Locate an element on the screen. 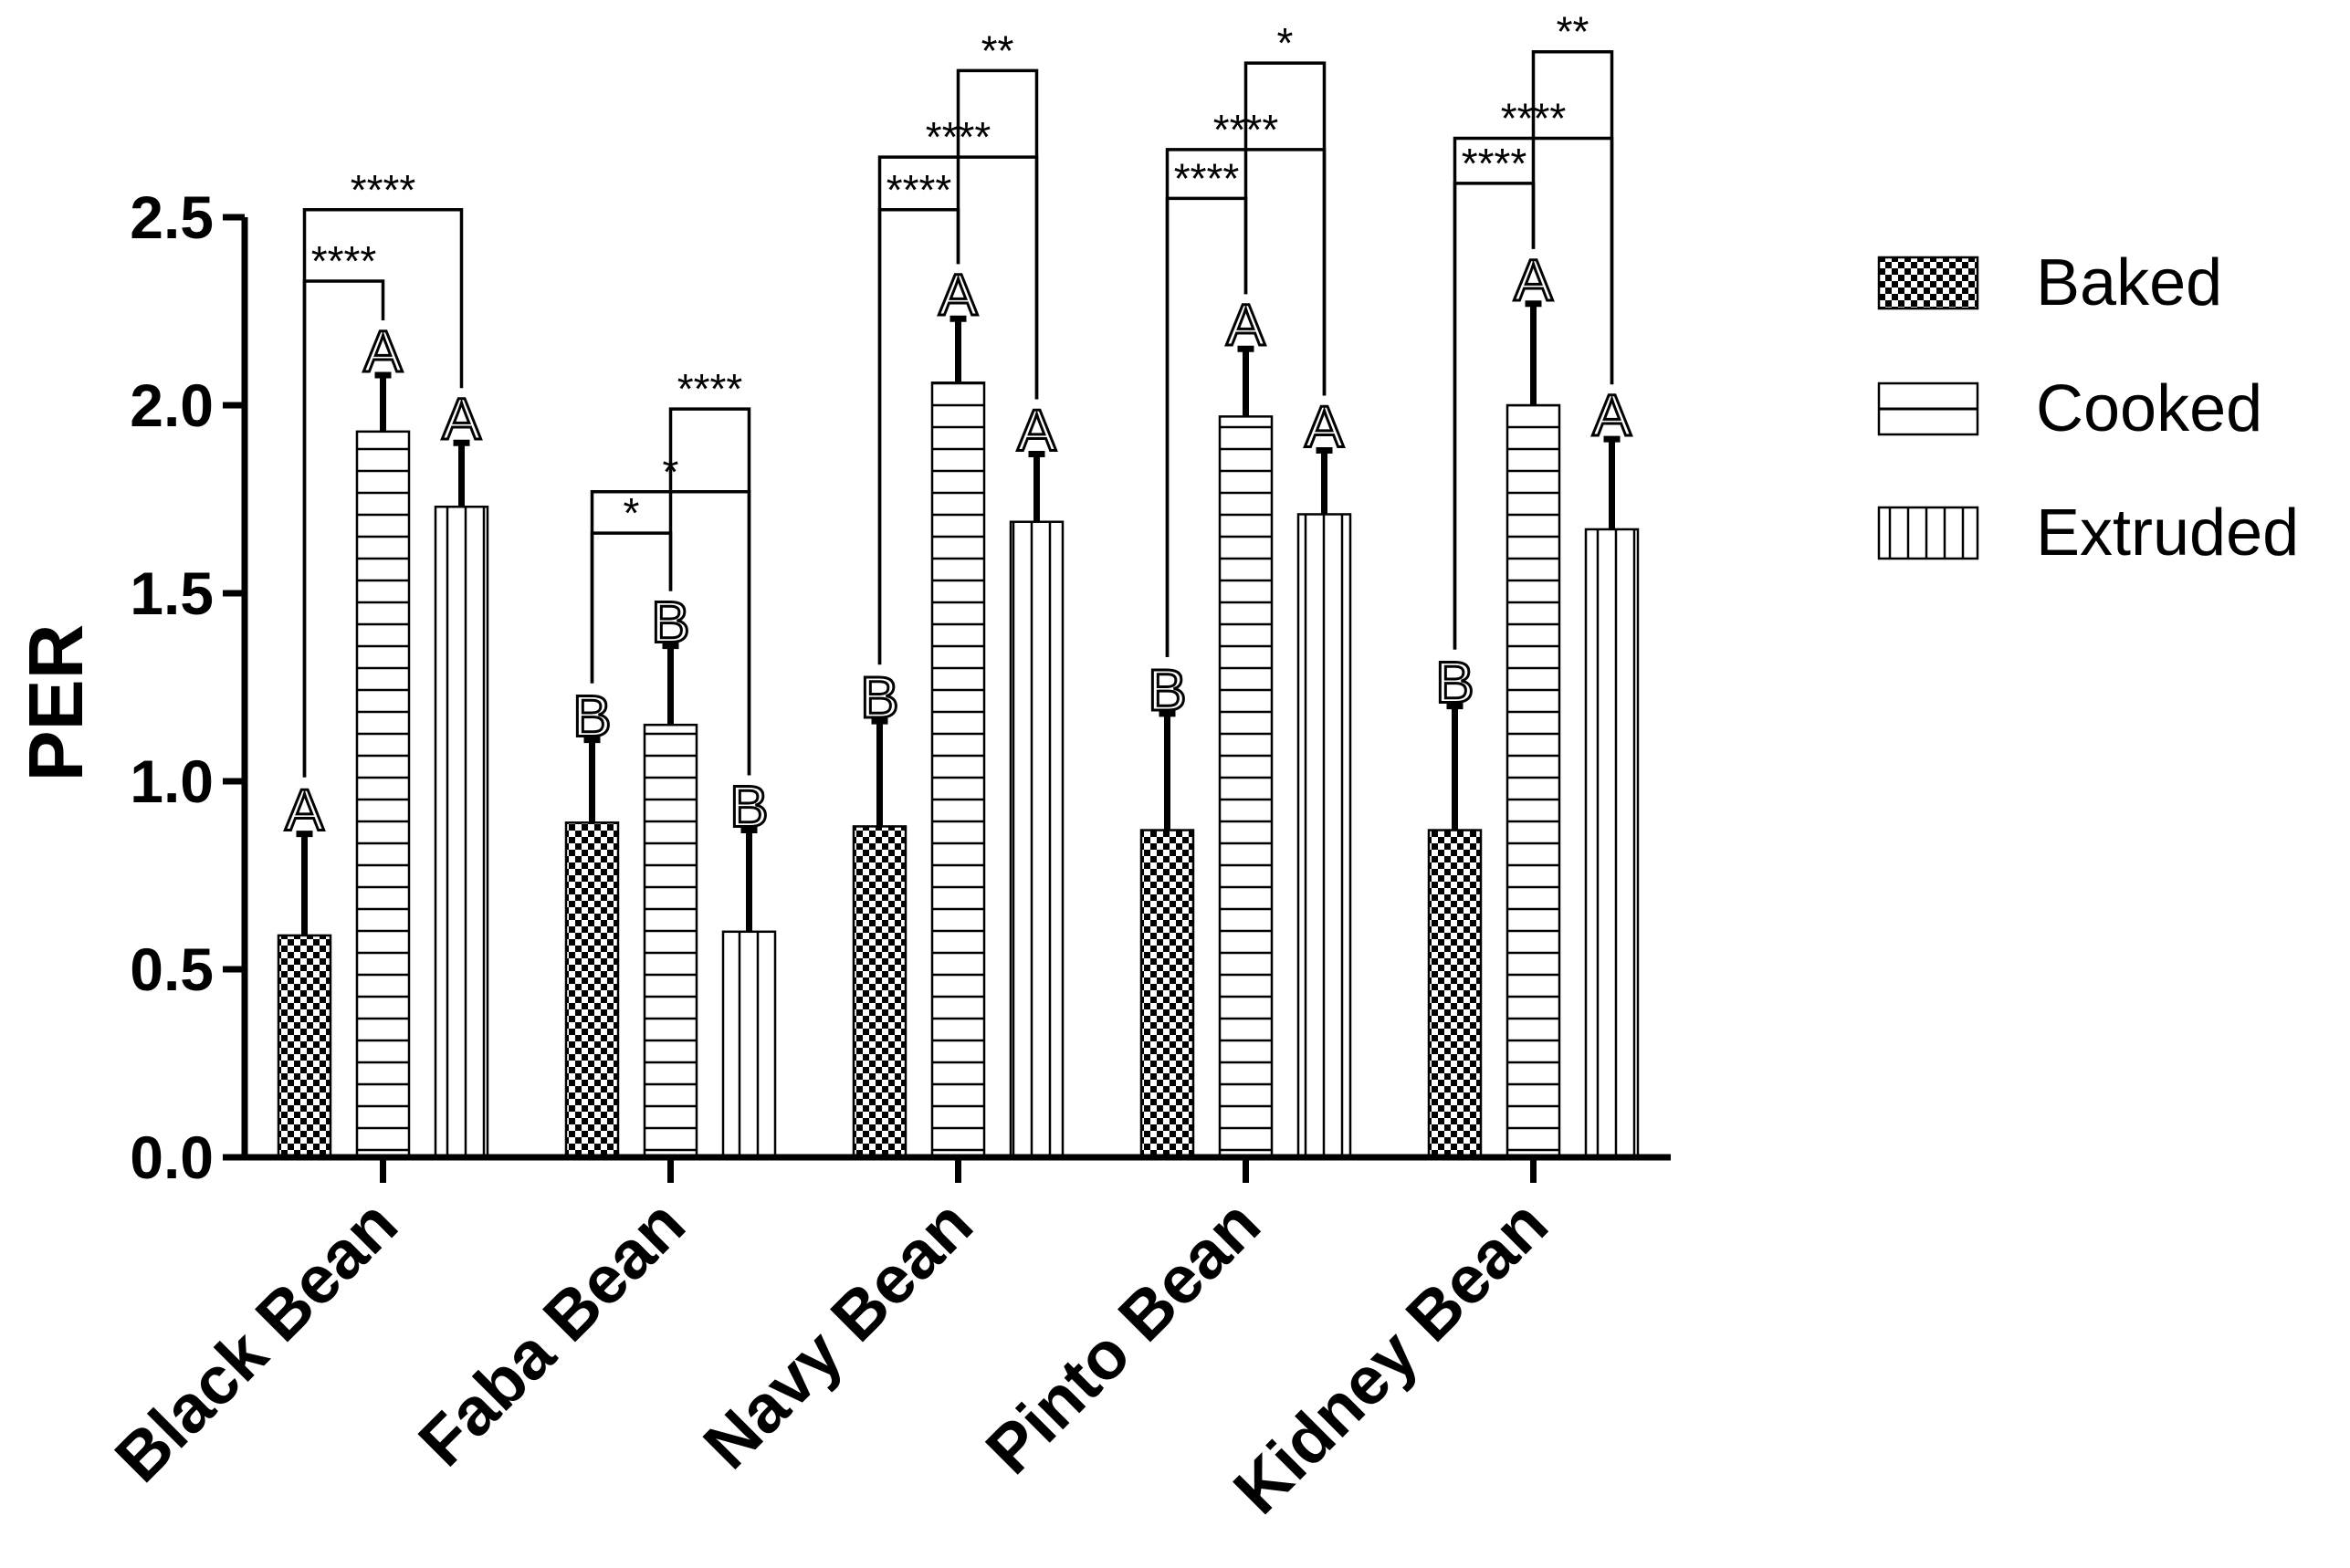 This screenshot has width=2350, height=1568. legend-swatch-baked is located at coordinates (1928, 283).